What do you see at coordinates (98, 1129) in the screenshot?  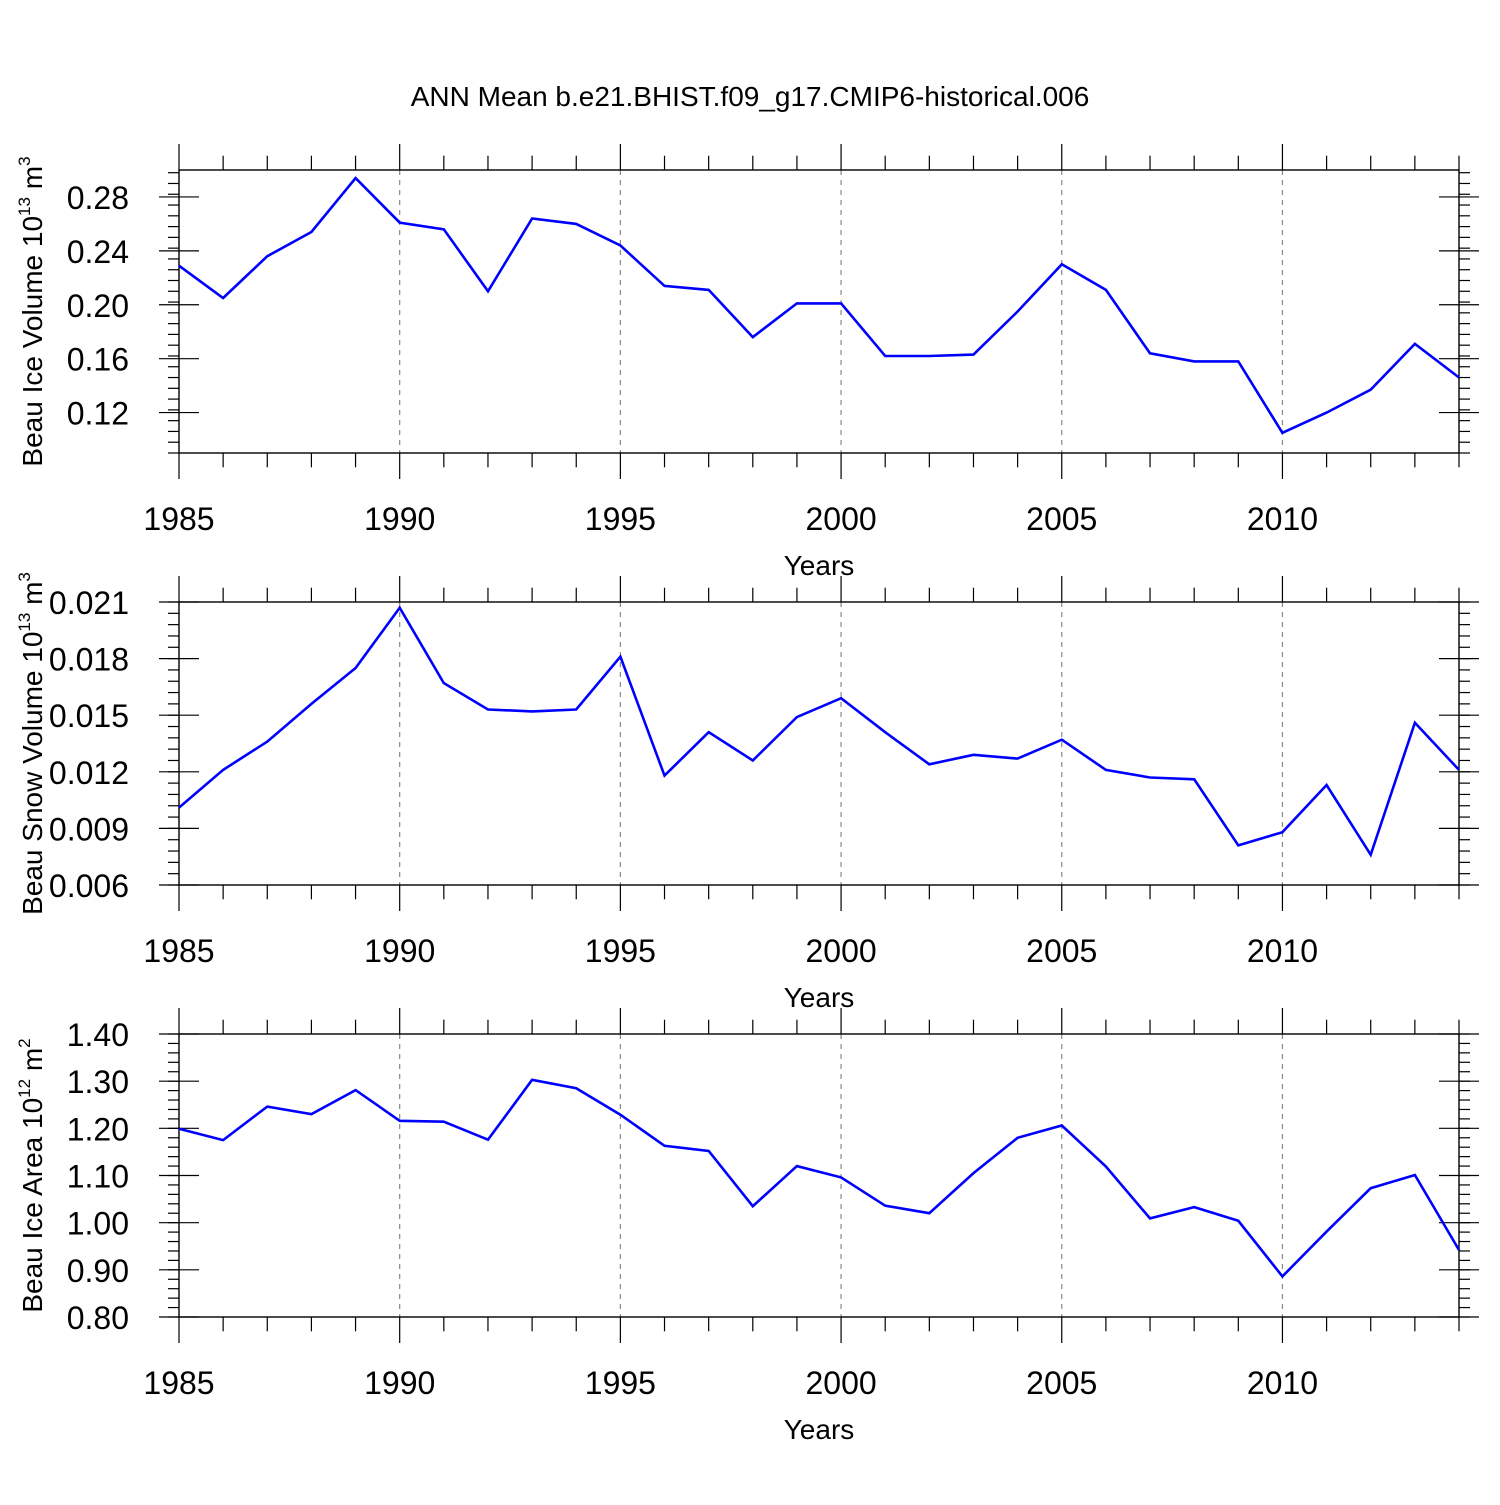 I see `y-tick-label: 1.20` at bounding box center [98, 1129].